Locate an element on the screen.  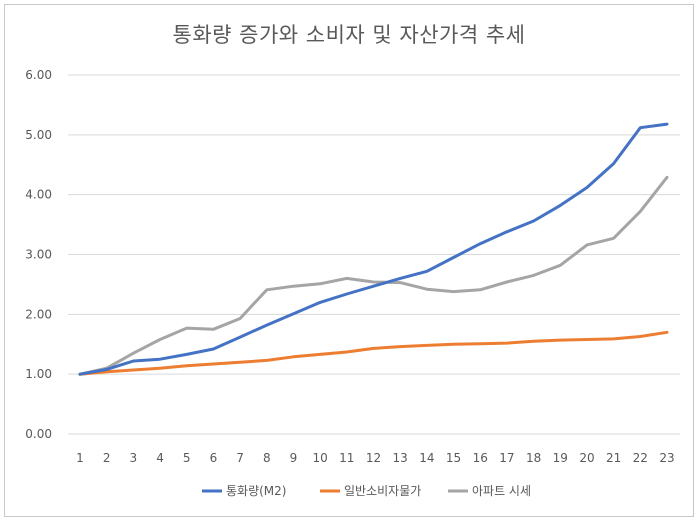
x-tick-label: 15 is located at coordinates (453, 458).